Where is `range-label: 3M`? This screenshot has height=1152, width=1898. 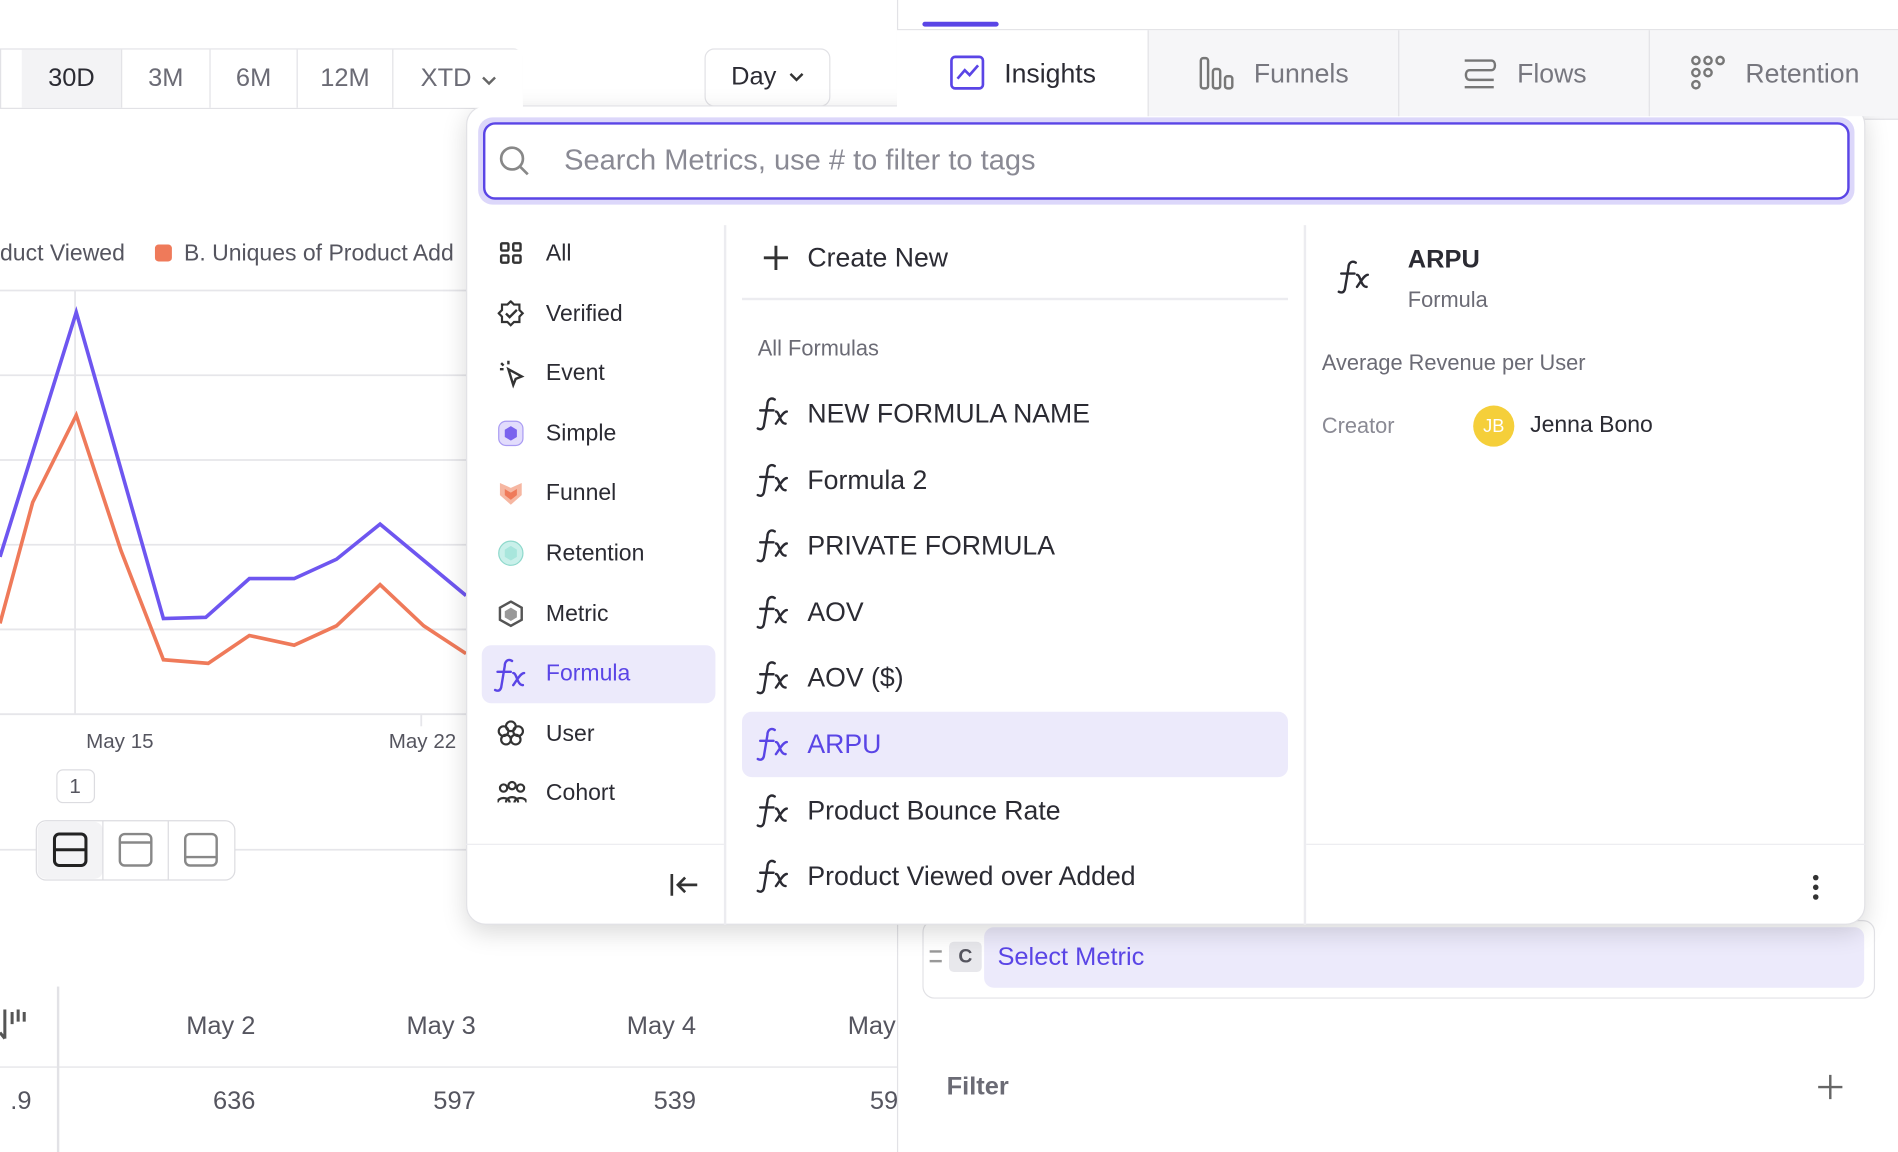 range-label: 3M is located at coordinates (166, 78).